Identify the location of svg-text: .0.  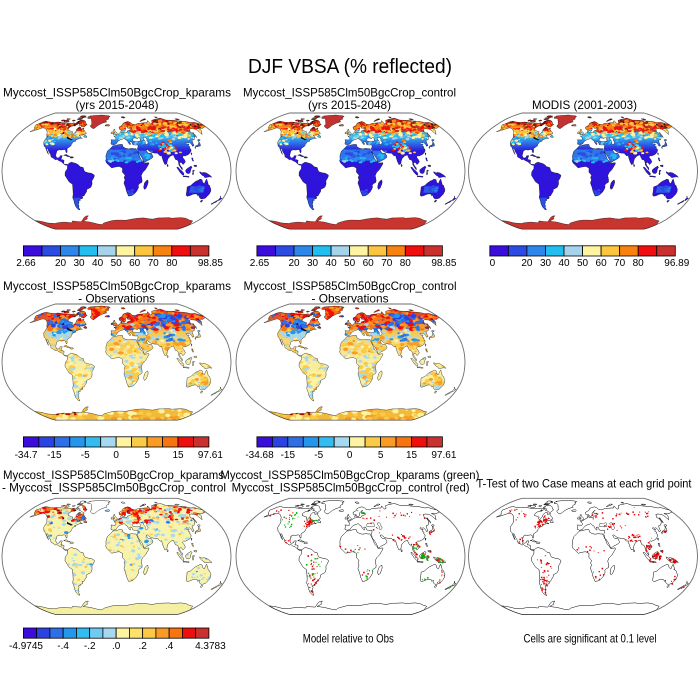
(116, 646).